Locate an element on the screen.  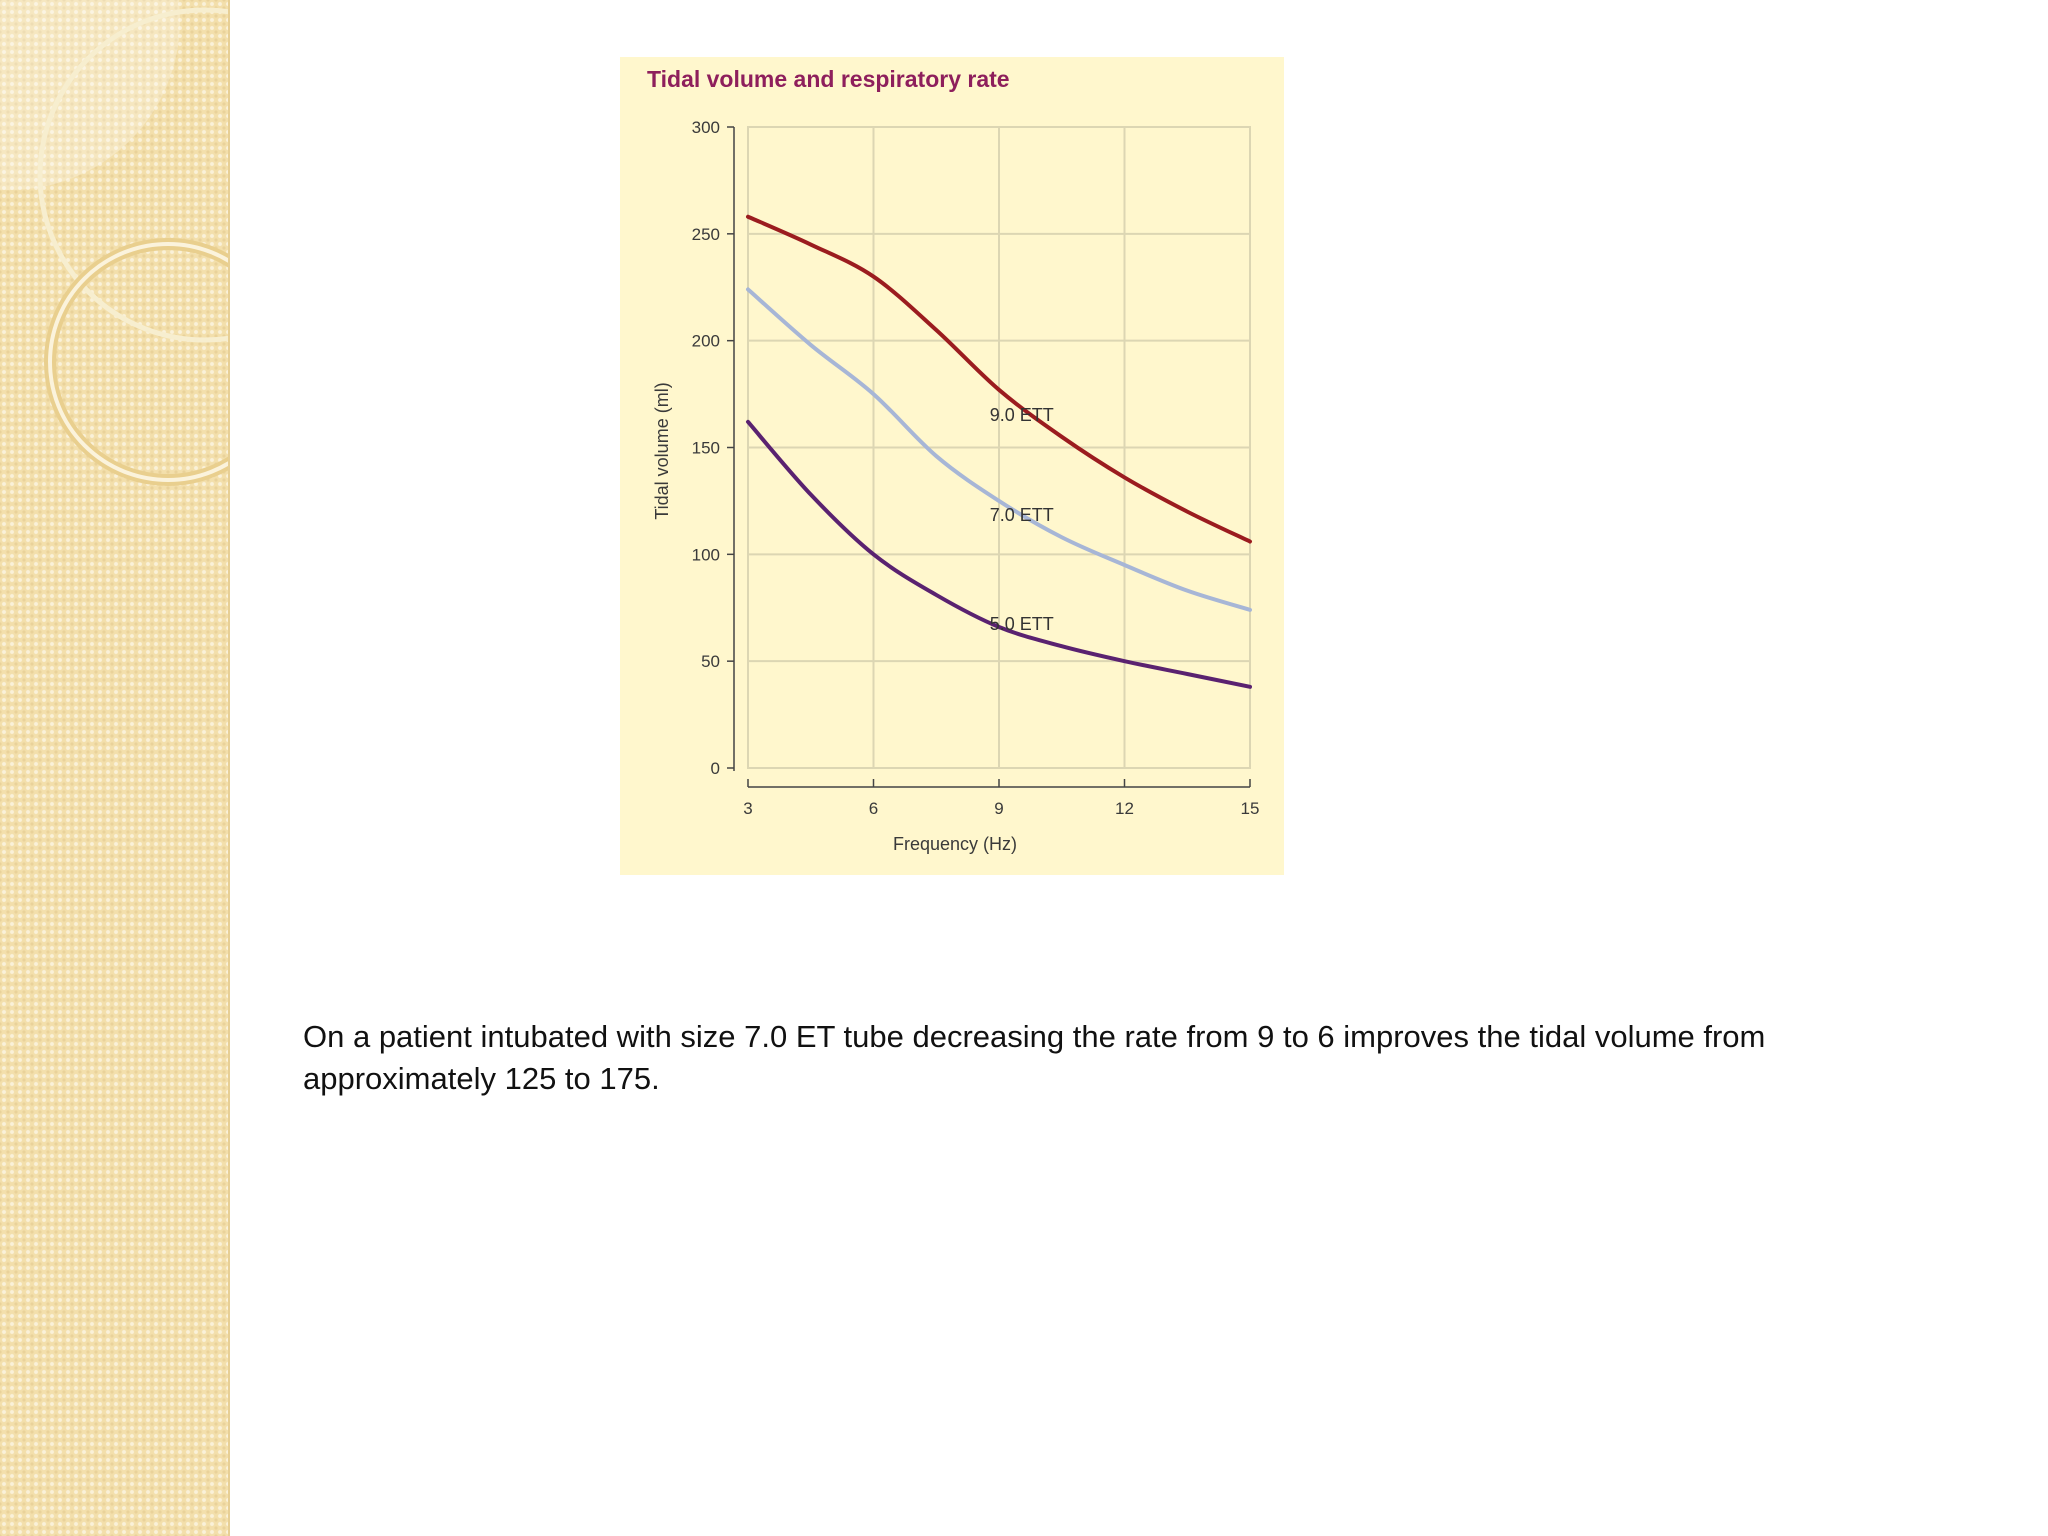
y-tick-label: 100 is located at coordinates (706, 554).